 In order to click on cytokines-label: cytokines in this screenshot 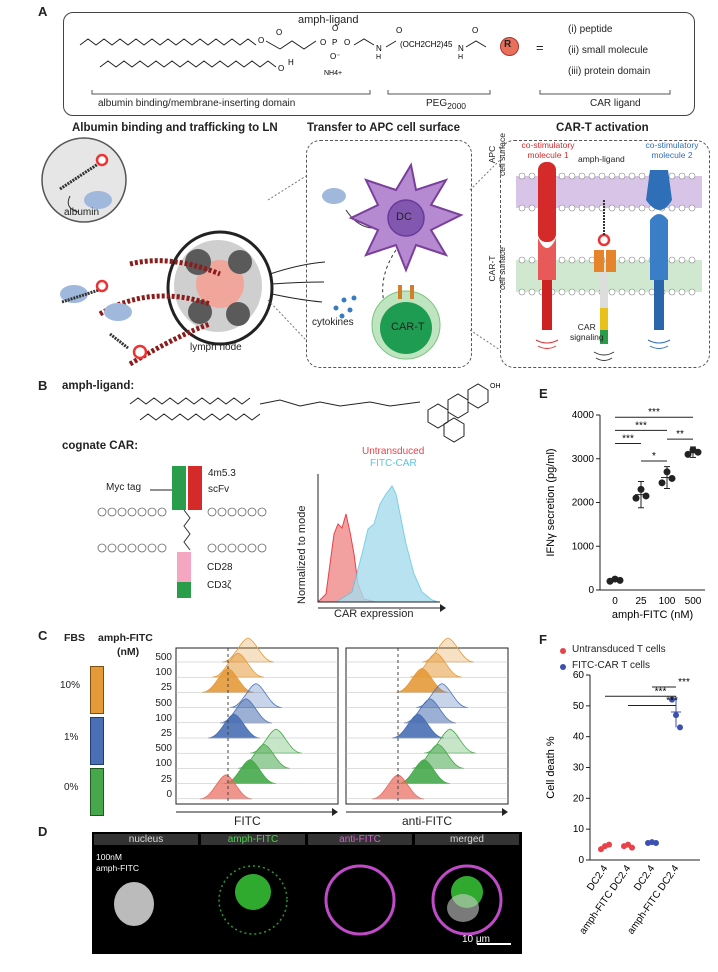, I will do `click(333, 322)`.